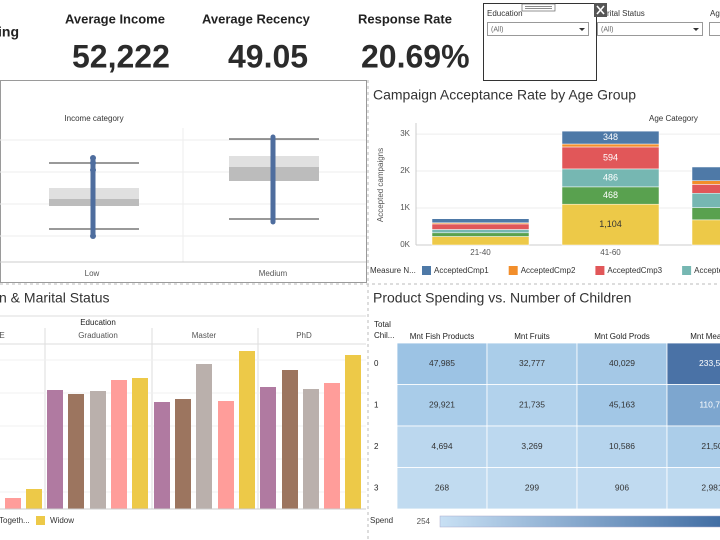 The width and height of the screenshot is (720, 540). Describe the element at coordinates (626, 13) in the screenshot. I see `filter-label: rital Status` at that location.